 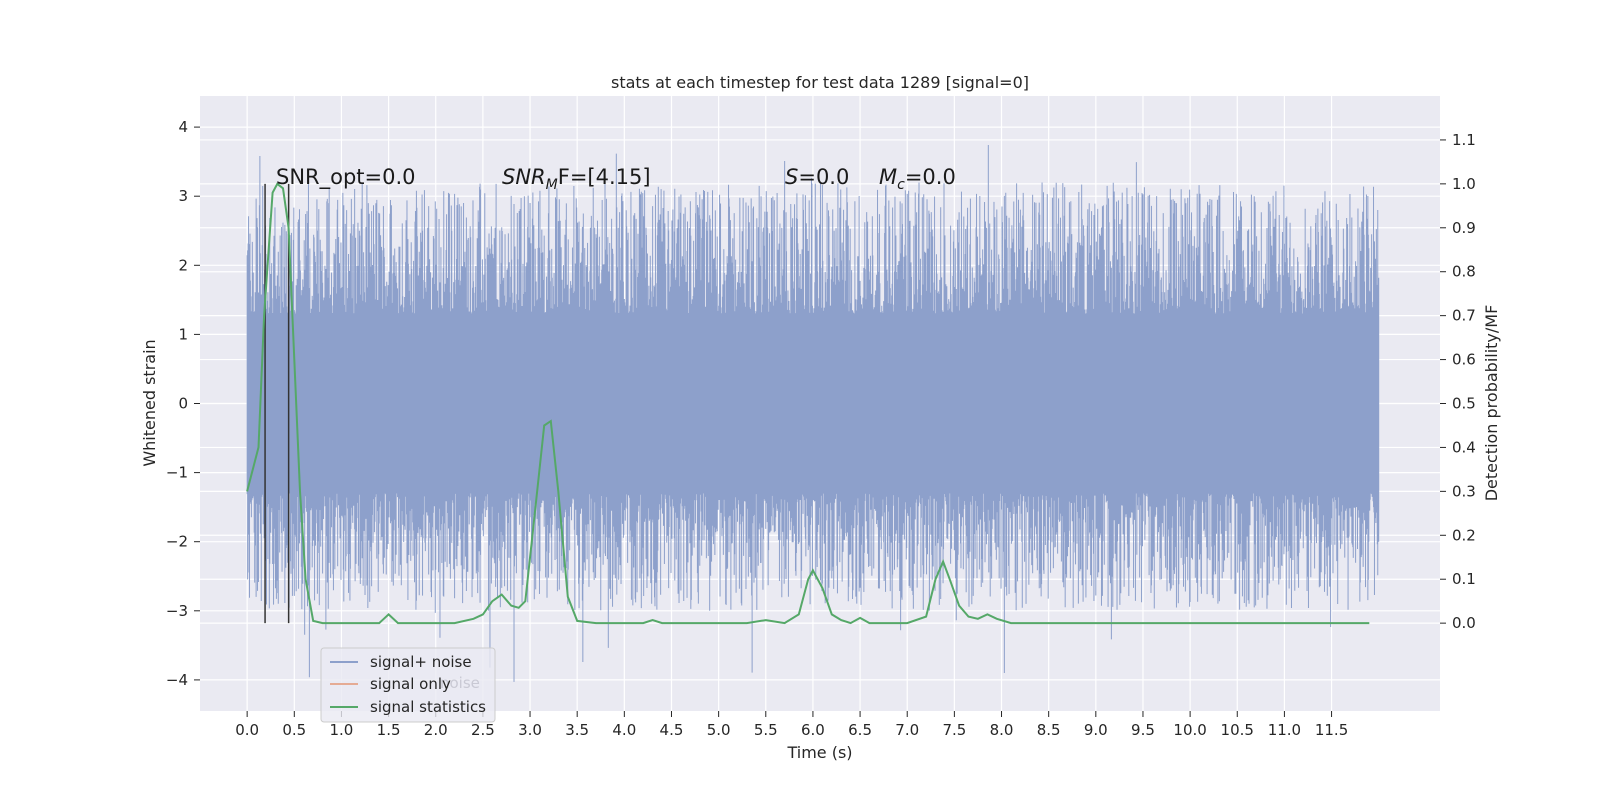 I want to click on y-tick-label-right: 1.1, so click(x=1464, y=140).